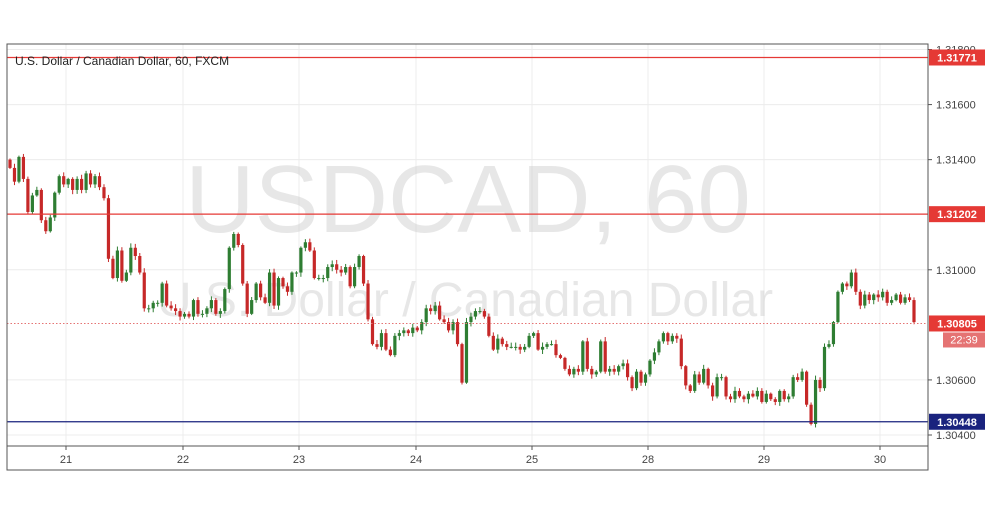 This screenshot has width=991, height=512. What do you see at coordinates (957, 215) in the screenshot?
I see `level-tag-label: 1.31202` at bounding box center [957, 215].